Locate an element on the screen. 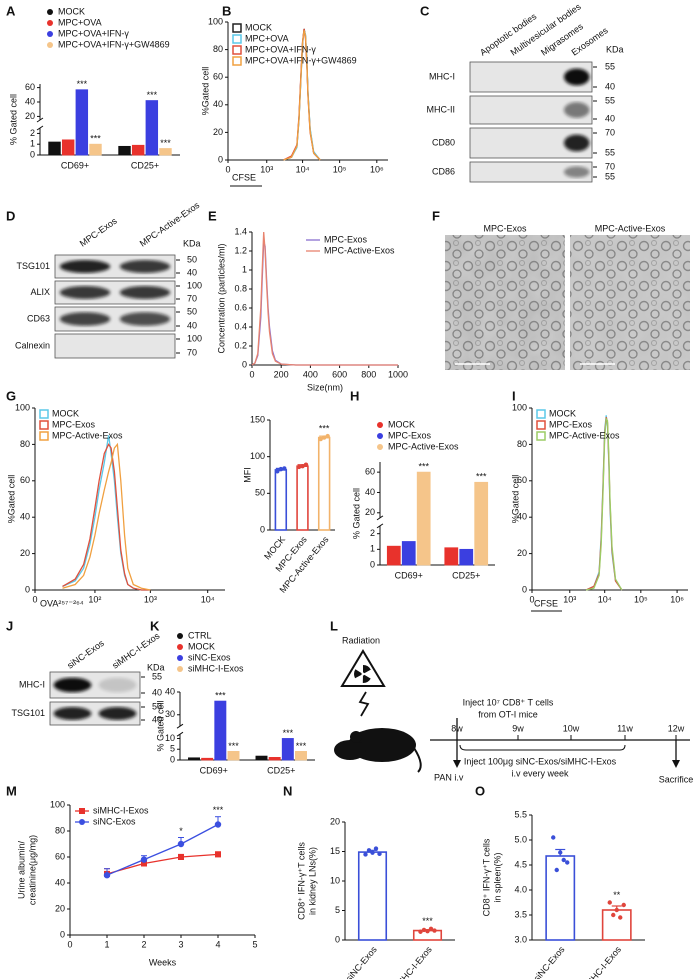 The image size is (693, 979). blot-row-label: CD63 is located at coordinates (38, 318).